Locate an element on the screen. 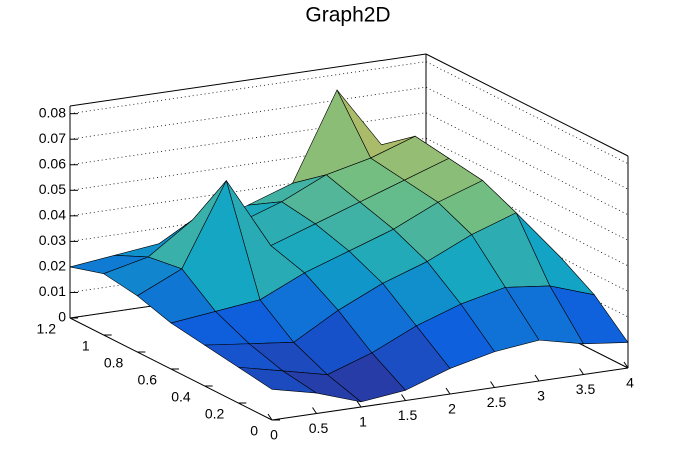 This screenshot has height=472, width=696. z-tick-label: 0 is located at coordinates (62, 317).